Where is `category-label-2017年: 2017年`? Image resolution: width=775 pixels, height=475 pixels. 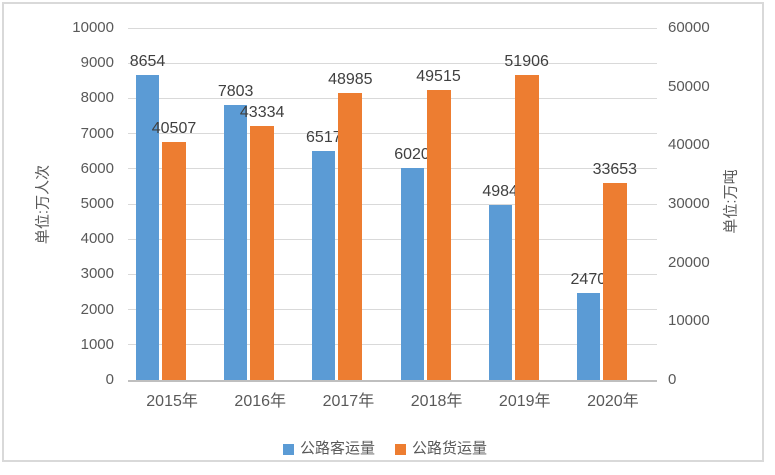 category-label-2017年: 2017年 is located at coordinates (348, 401).